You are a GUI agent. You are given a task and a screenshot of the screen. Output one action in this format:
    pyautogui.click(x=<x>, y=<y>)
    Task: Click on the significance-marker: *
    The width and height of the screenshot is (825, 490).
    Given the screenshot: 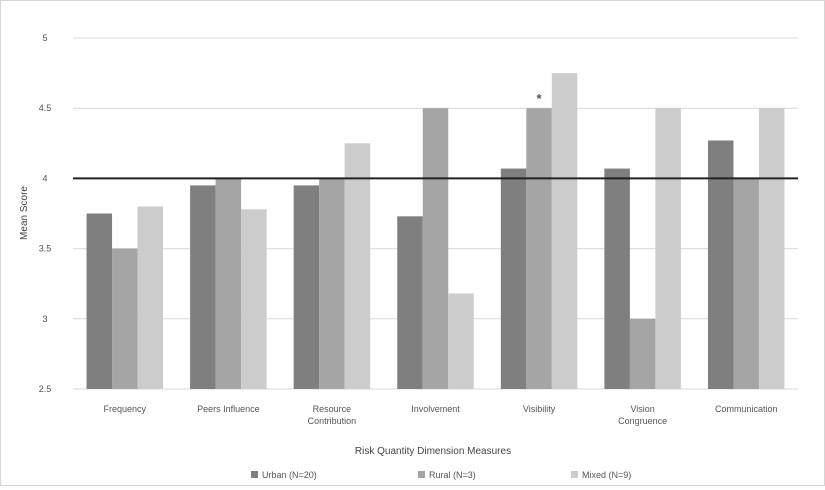 What is the action you would take?
    pyautogui.click(x=540, y=98)
    